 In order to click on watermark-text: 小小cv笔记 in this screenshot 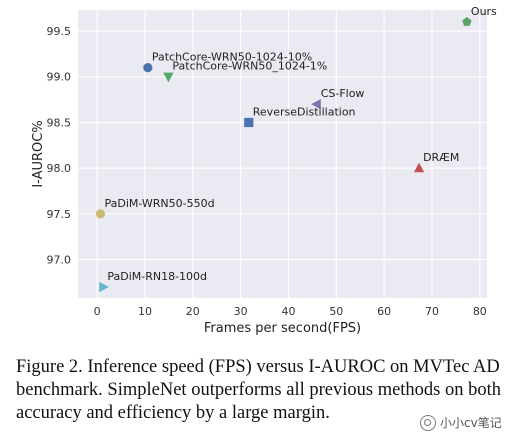, I will do `click(471, 423)`.